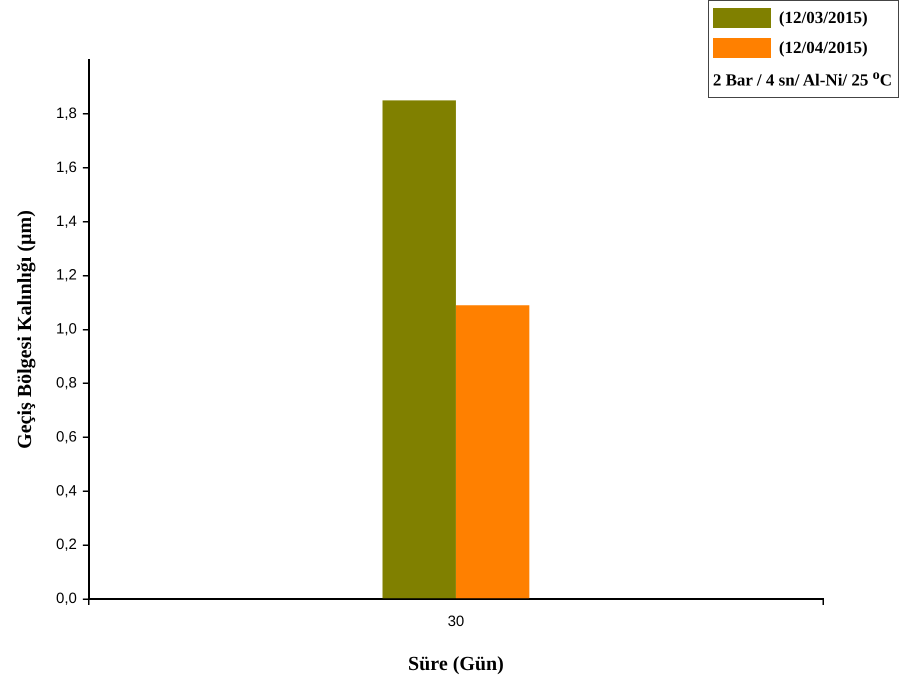 This screenshot has height=693, width=899. Describe the element at coordinates (66, 275) in the screenshot. I see `y-tick-label: 1,2` at that location.